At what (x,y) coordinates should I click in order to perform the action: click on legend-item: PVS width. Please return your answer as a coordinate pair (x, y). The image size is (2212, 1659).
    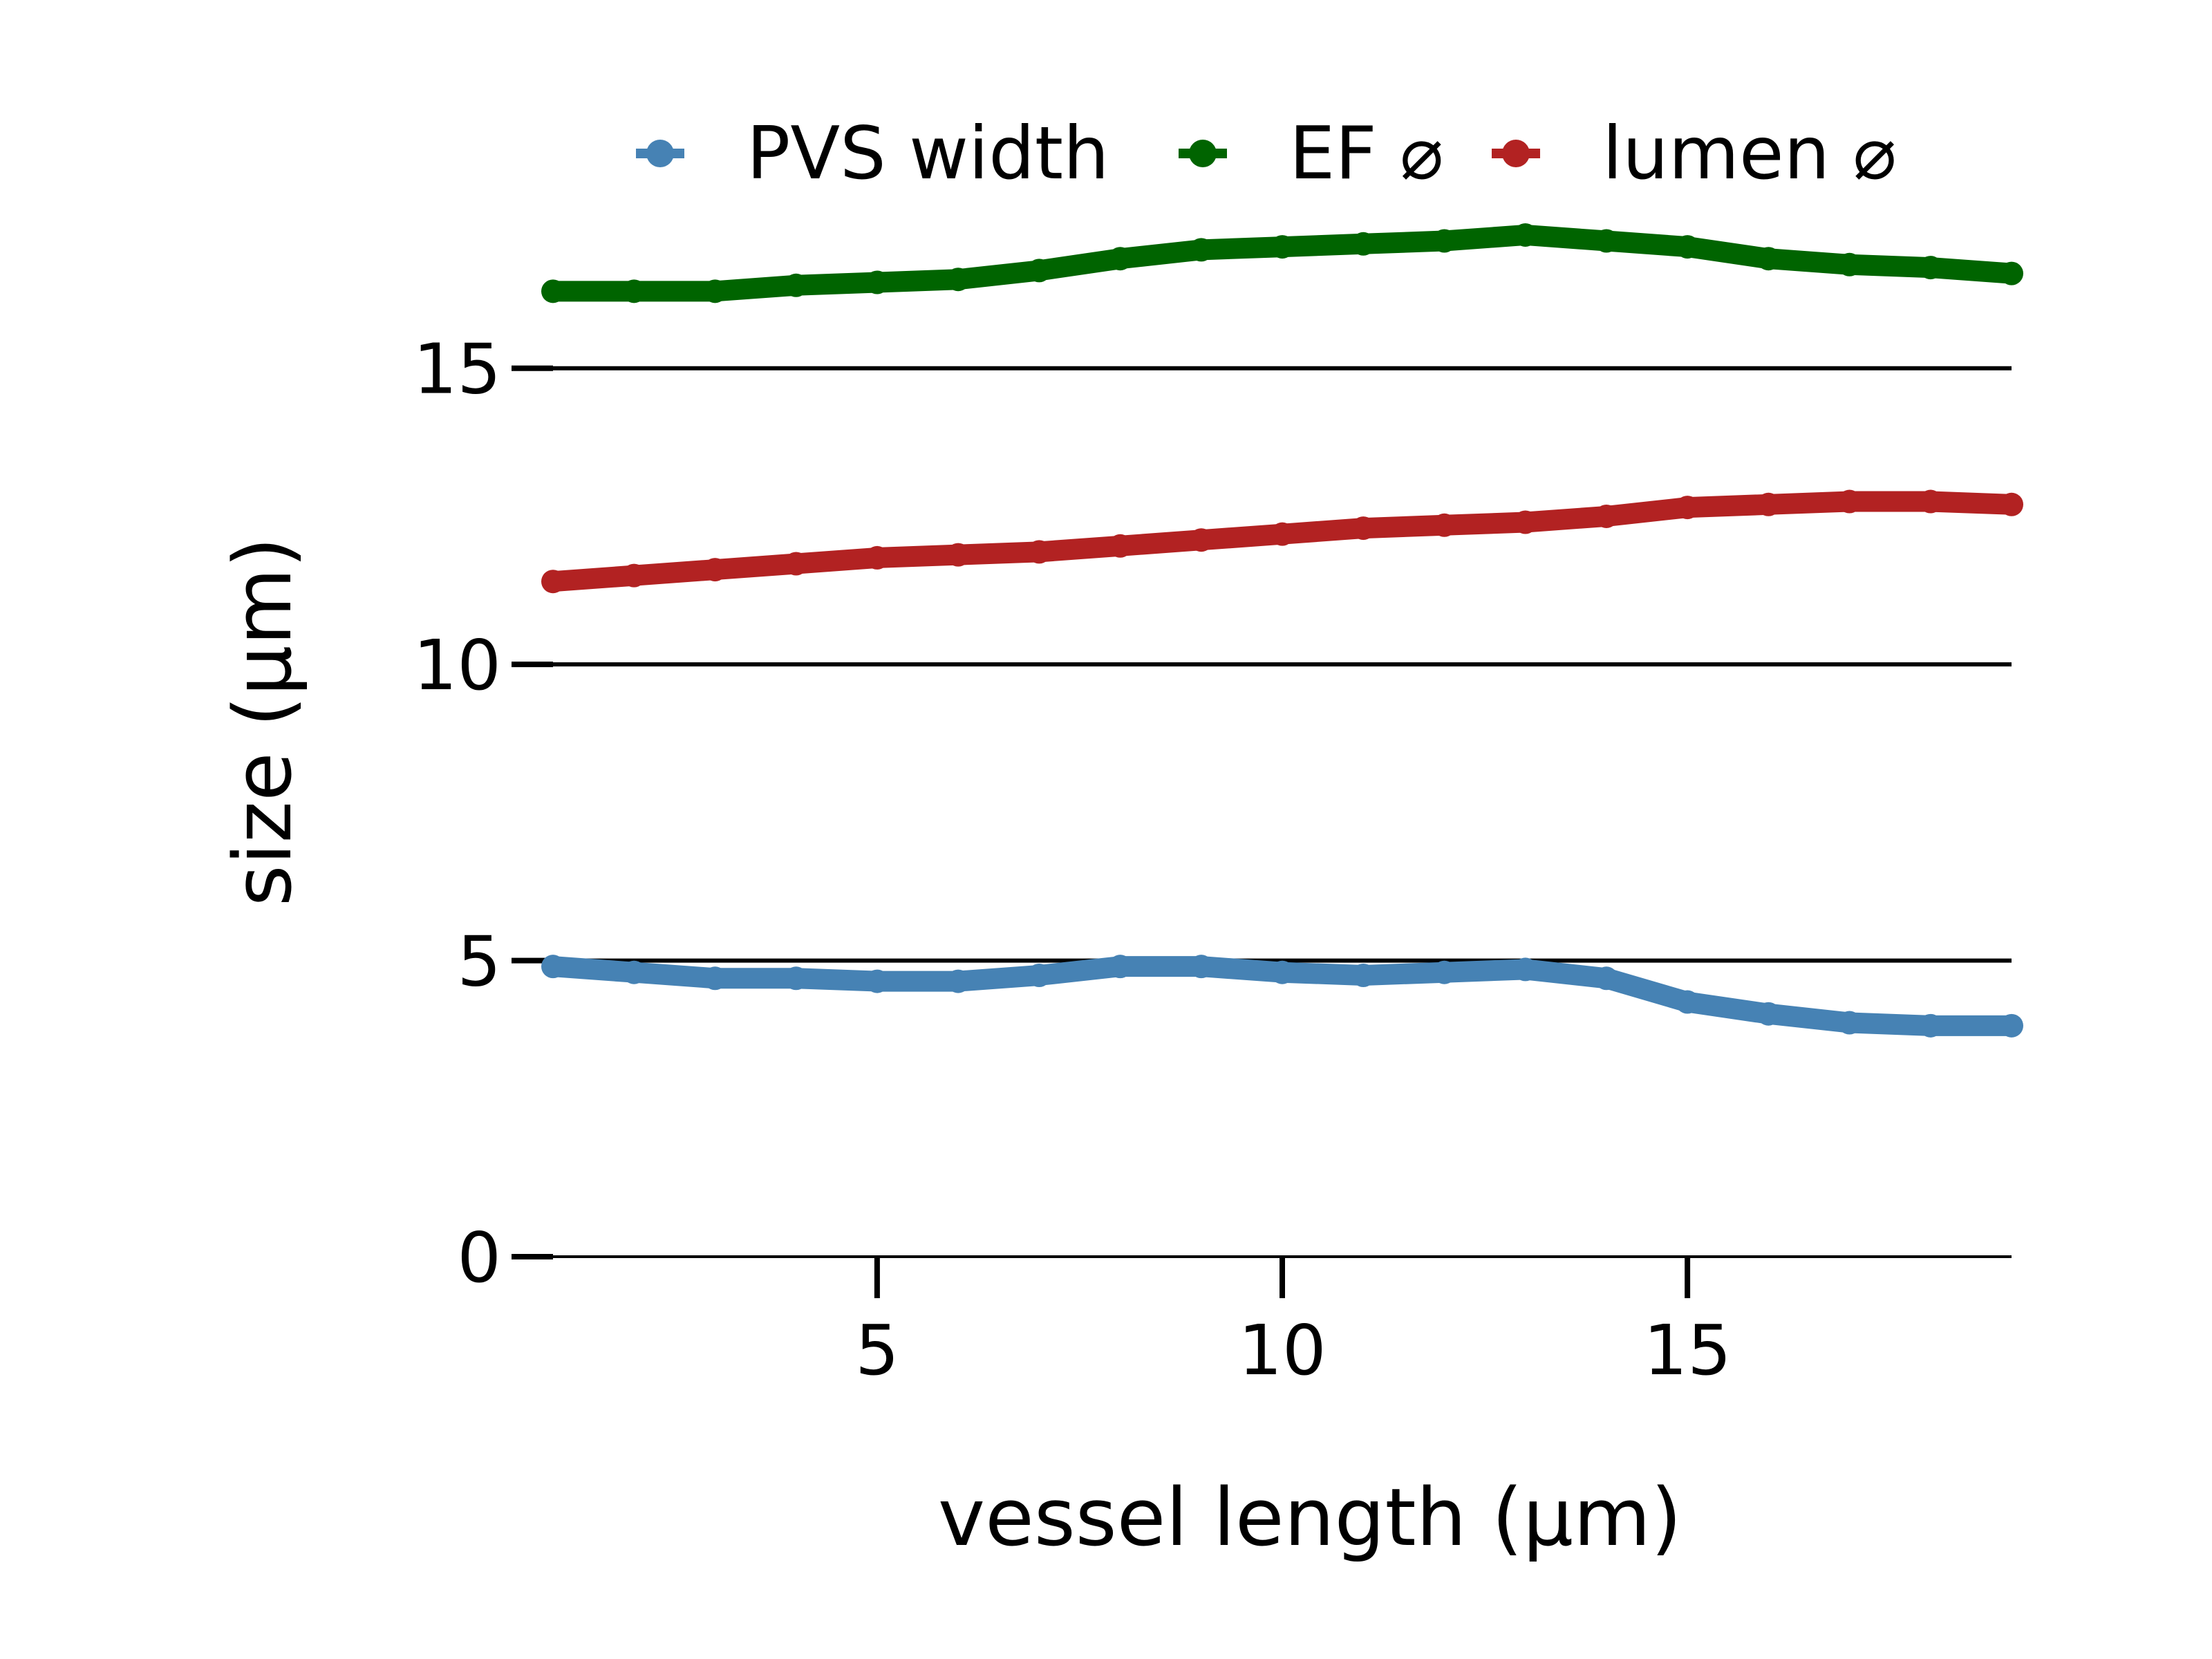
    Looking at the image, I should click on (873, 153).